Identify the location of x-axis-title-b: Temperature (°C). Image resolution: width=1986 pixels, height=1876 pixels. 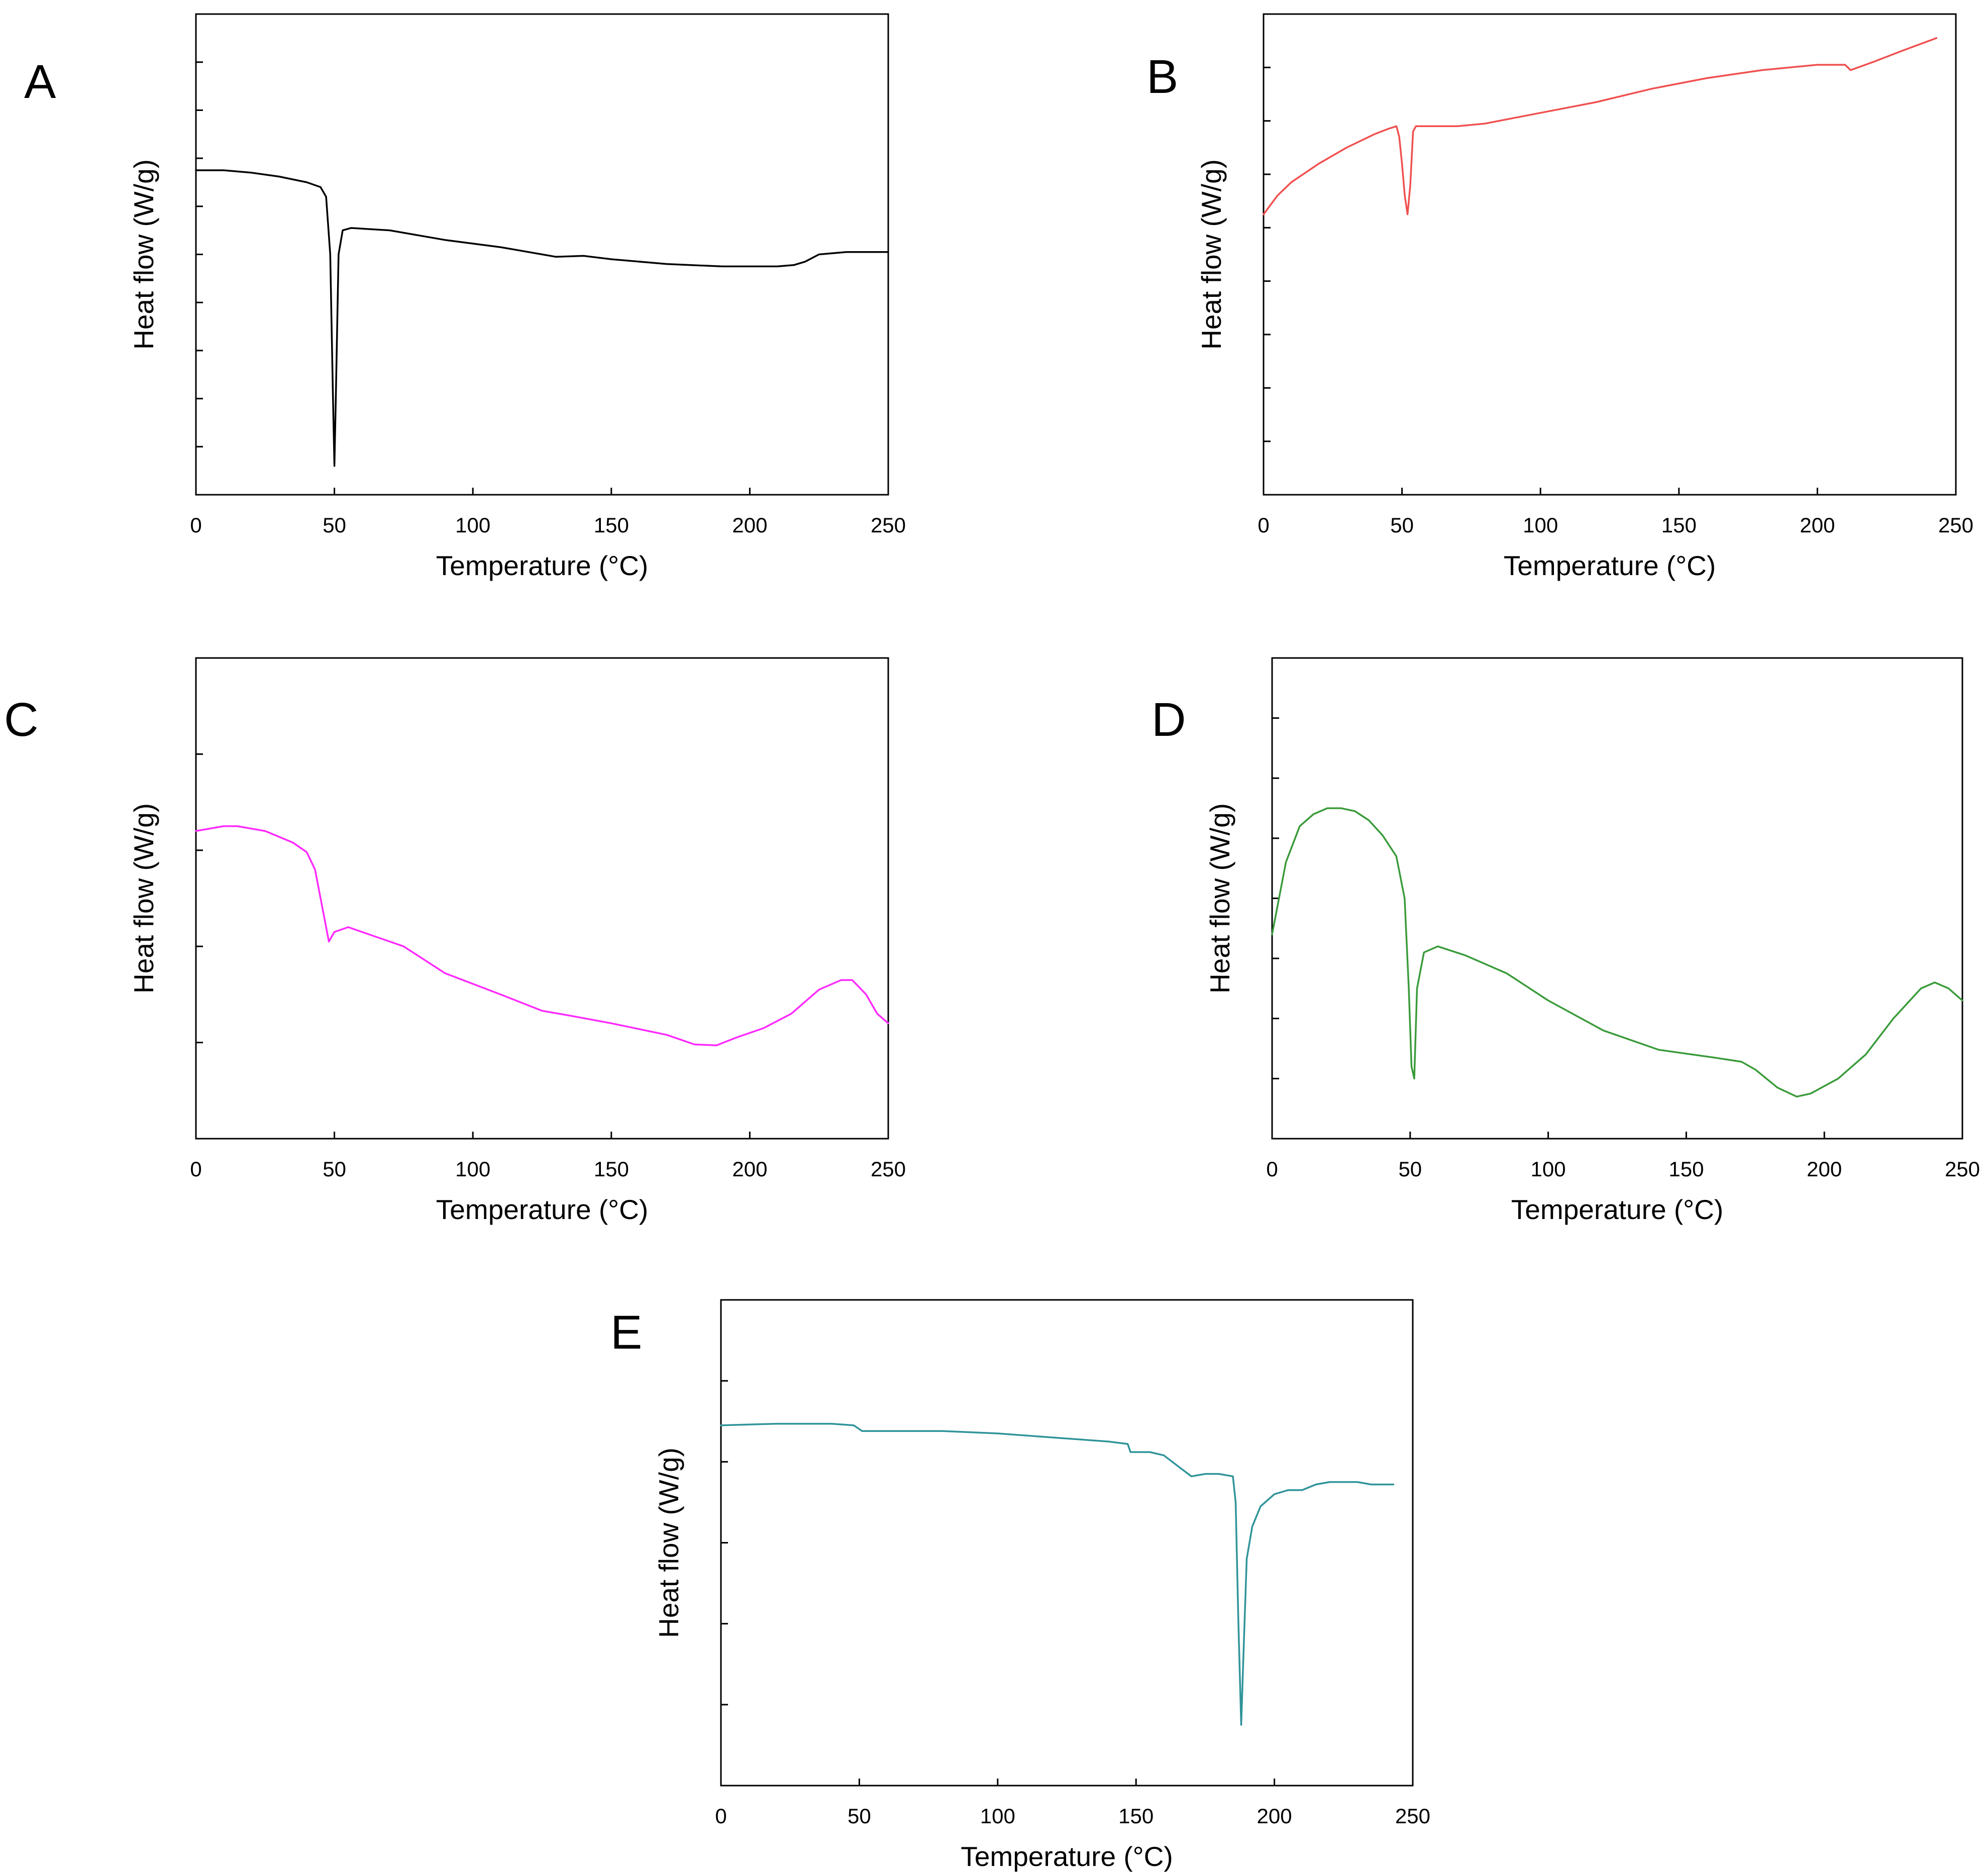
(1610, 565).